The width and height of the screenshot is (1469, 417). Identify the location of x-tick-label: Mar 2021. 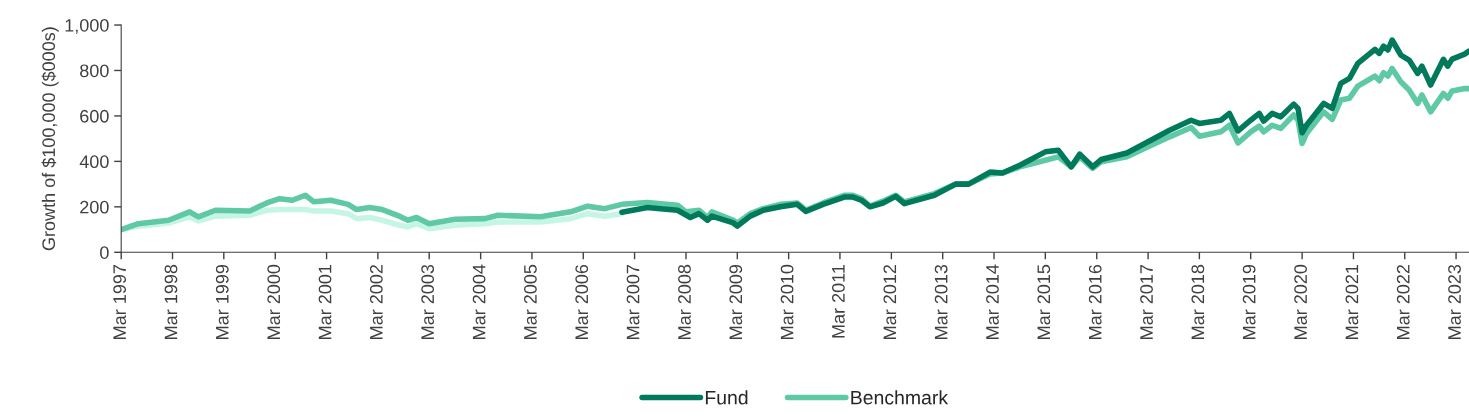
(1352, 301).